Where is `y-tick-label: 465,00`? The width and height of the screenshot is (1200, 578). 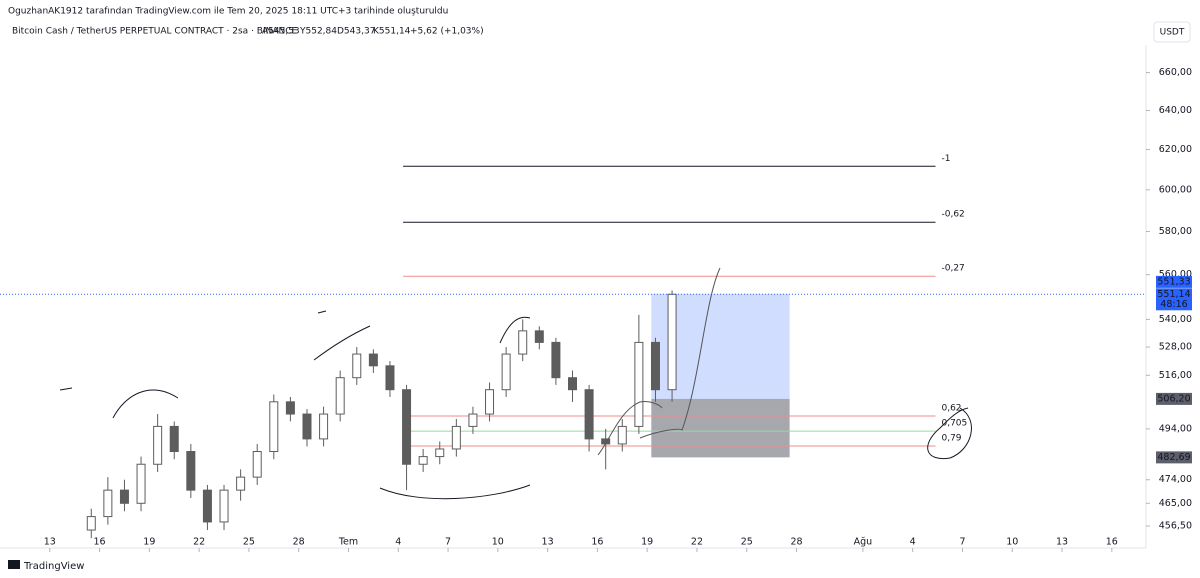 y-tick-label: 465,00 is located at coordinates (1175, 503).